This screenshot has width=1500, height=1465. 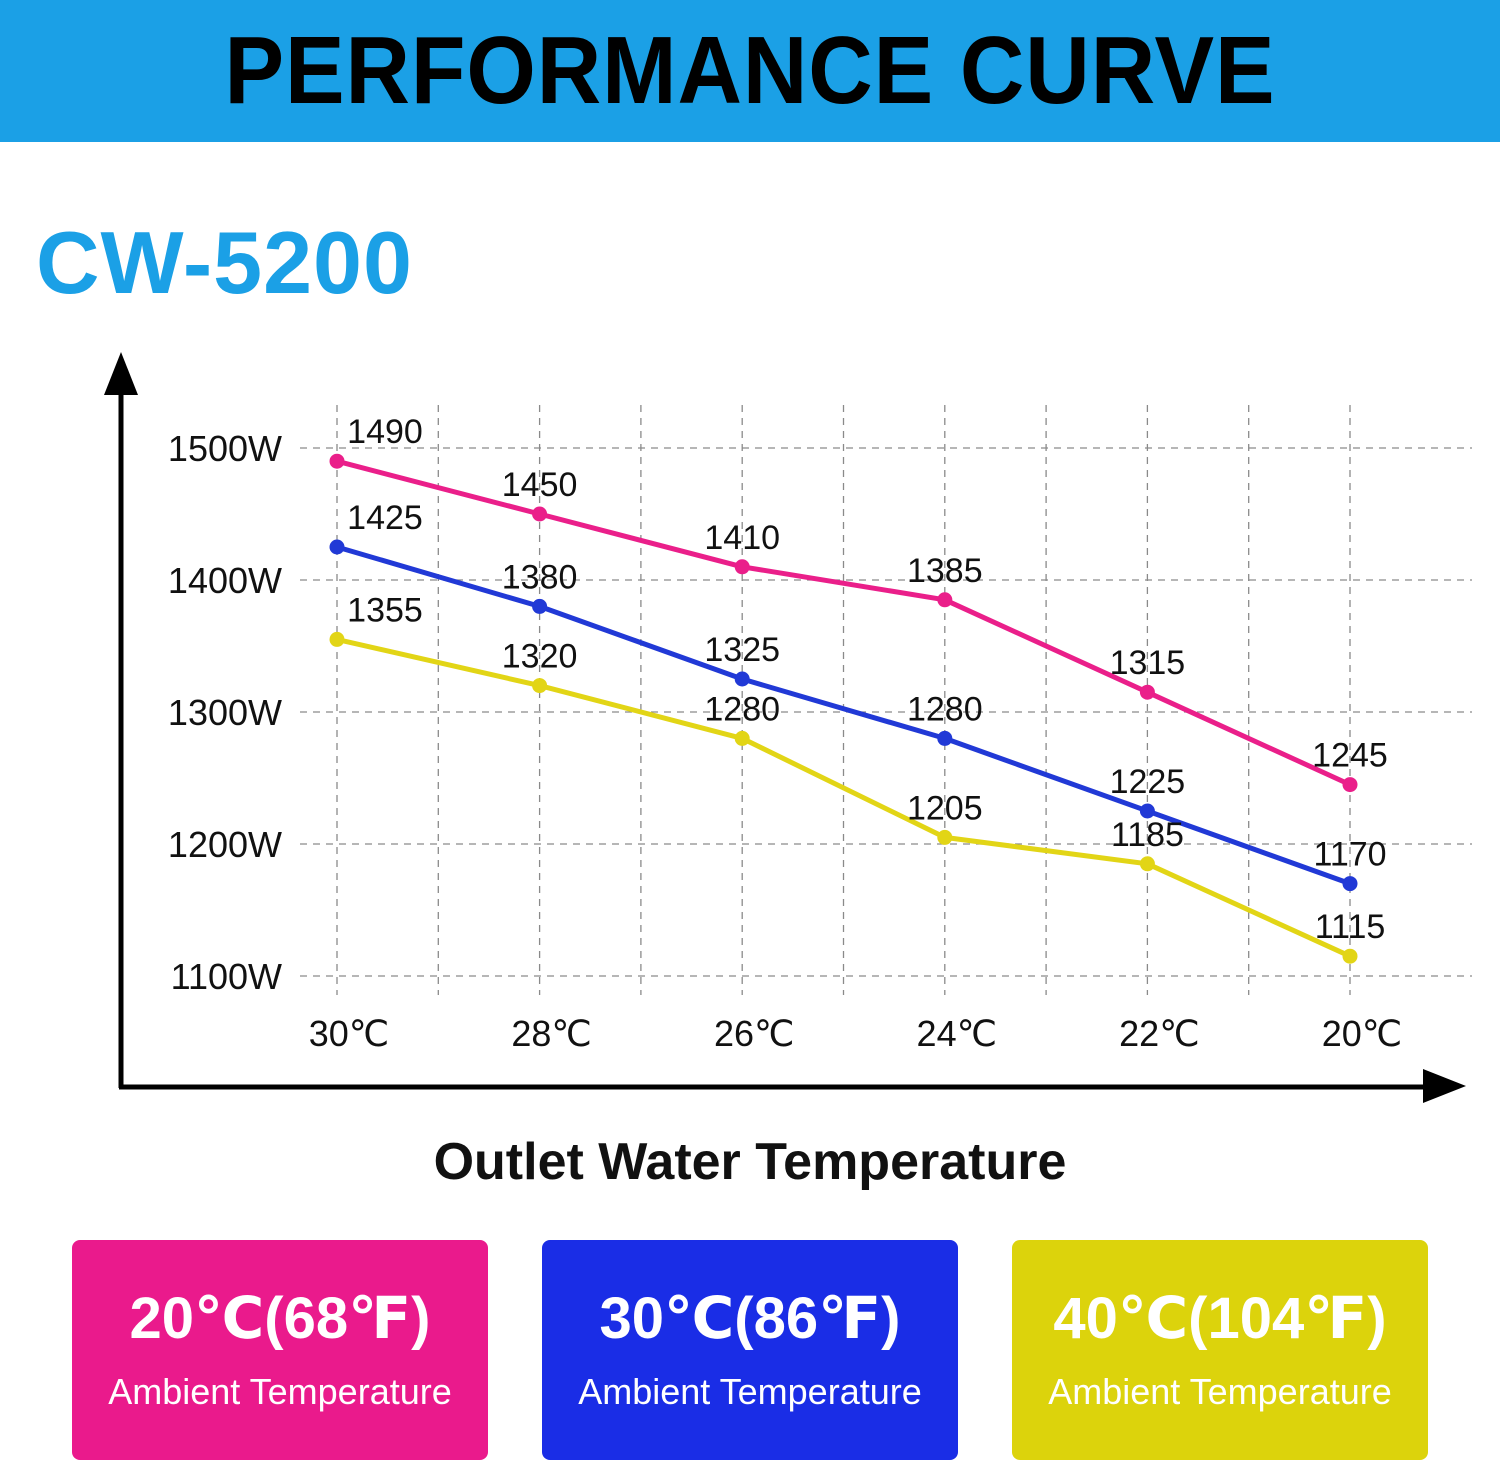 I want to click on legend-item-30c: 30℃(86℉) Ambient Temperature, so click(x=750, y=1350).